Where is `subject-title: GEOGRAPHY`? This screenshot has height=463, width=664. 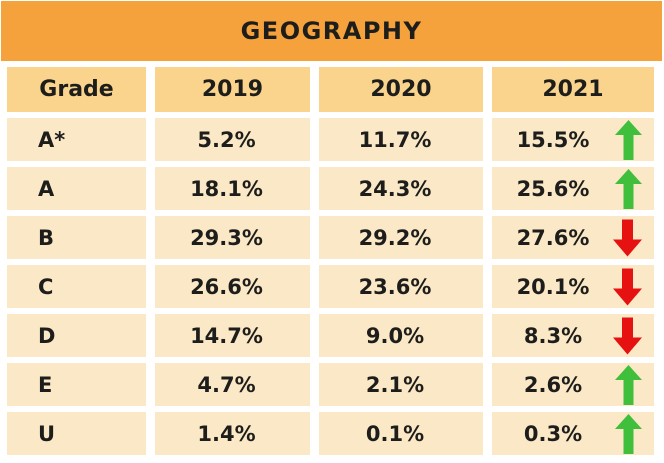 subject-title: GEOGRAPHY is located at coordinates (331, 31).